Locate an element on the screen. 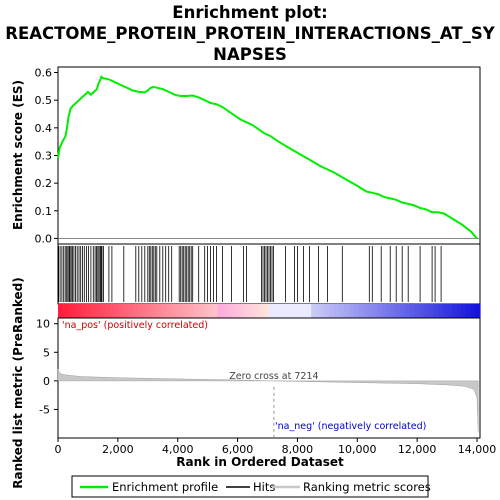 The image size is (500, 500). metric-y-tick-label-2: 5 is located at coordinates (46, 352).